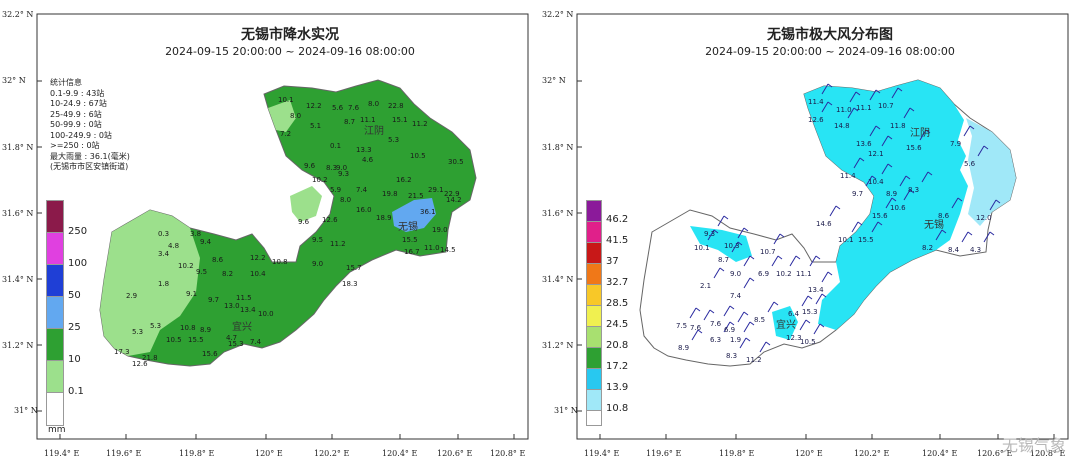 The height and width of the screenshot is (465, 1080). What do you see at coordinates (886, 205) in the screenshot?
I see `wind-cyan-area` at bounding box center [886, 205].